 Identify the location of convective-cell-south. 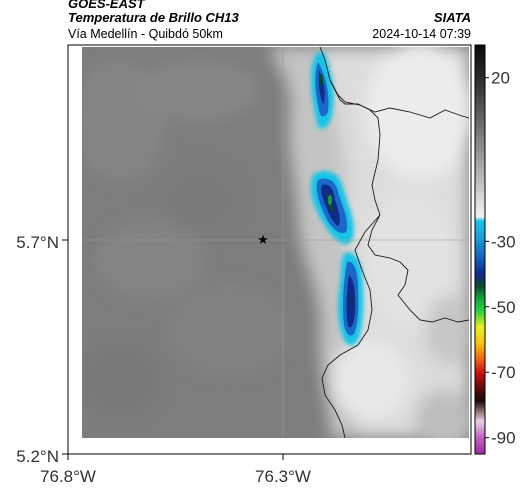
(351, 299).